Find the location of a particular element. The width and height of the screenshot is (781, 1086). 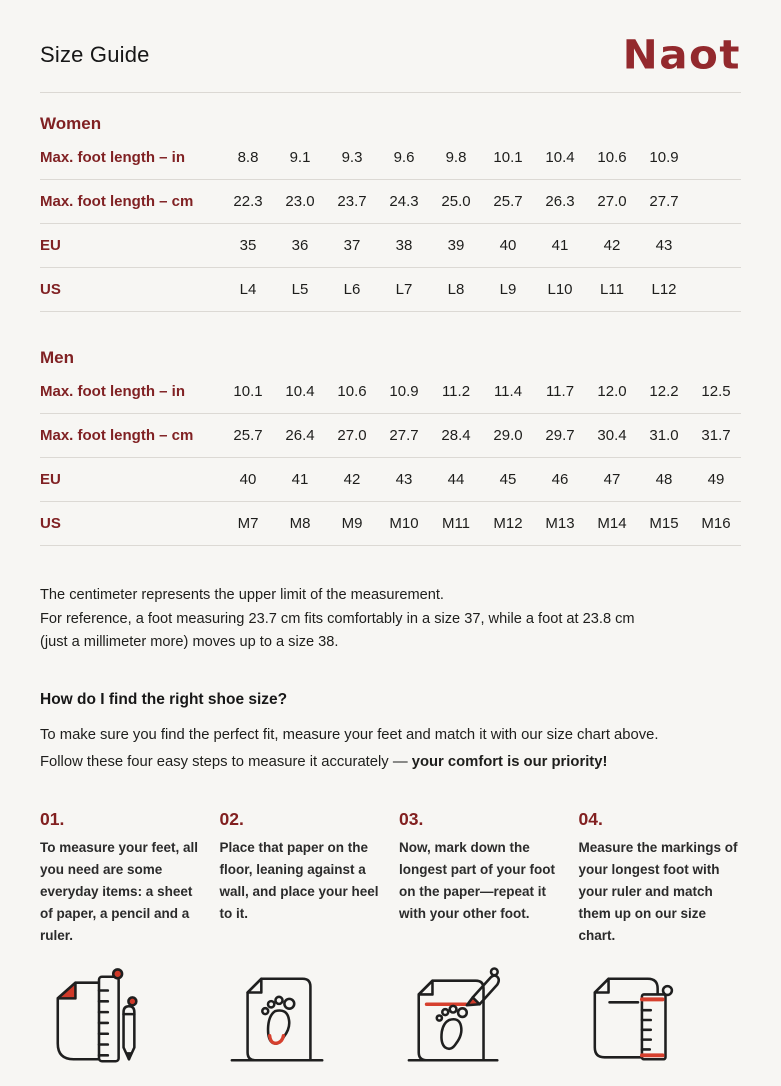

naot-logo: Naot is located at coordinates (681, 54).